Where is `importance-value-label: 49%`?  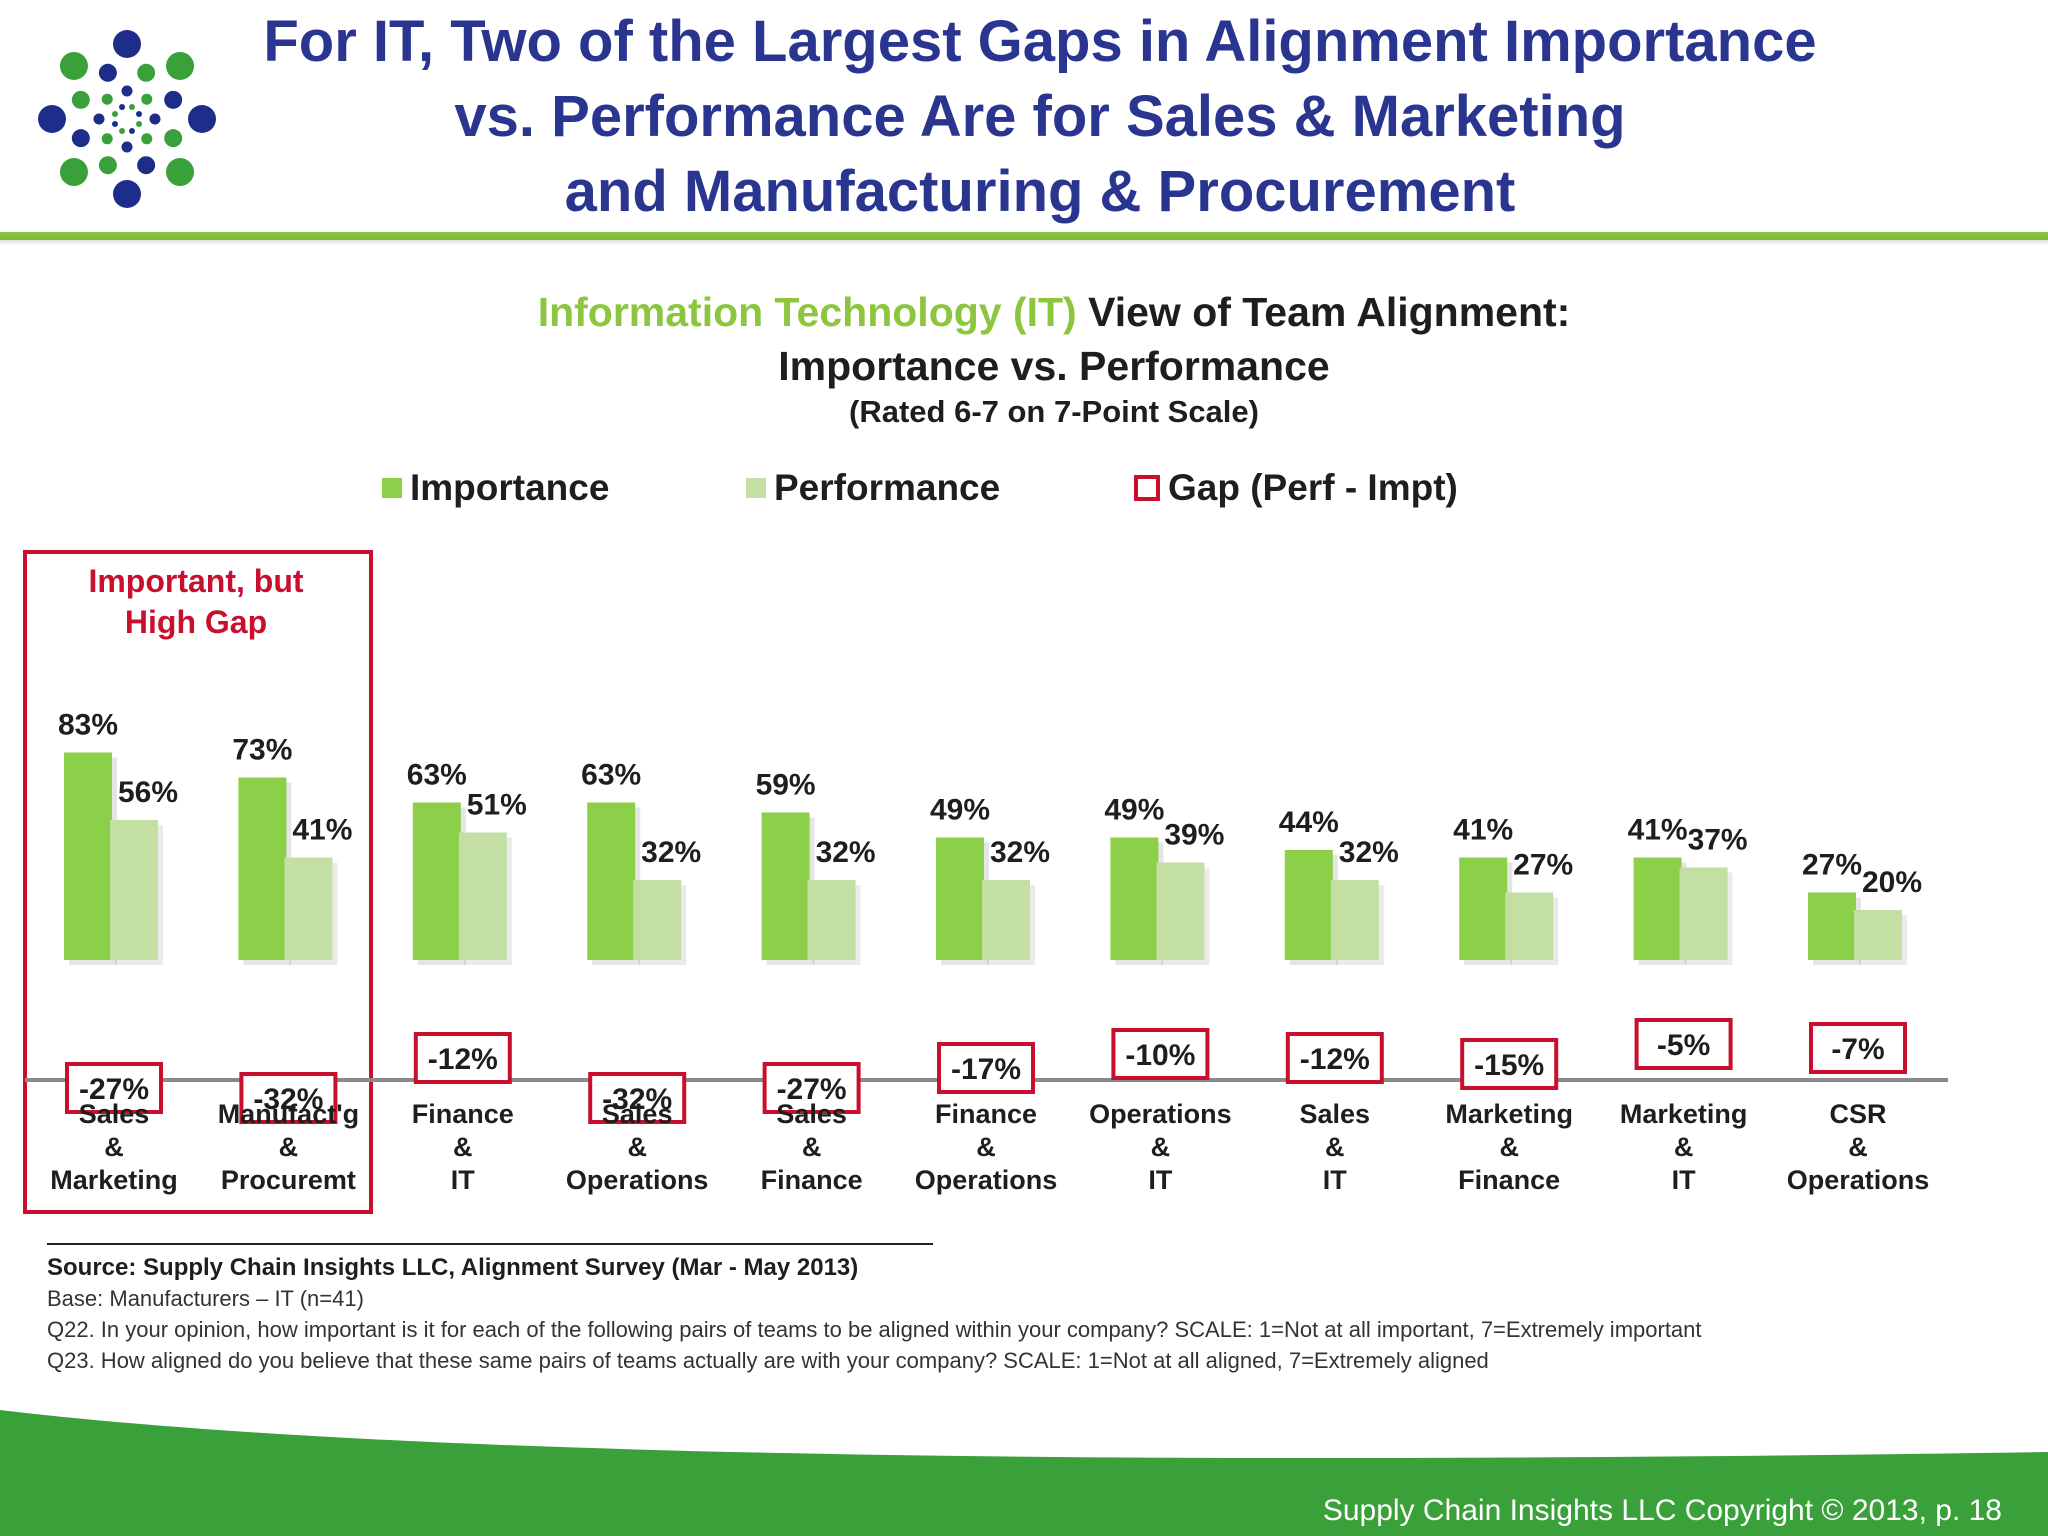
importance-value-label: 49% is located at coordinates (1134, 810).